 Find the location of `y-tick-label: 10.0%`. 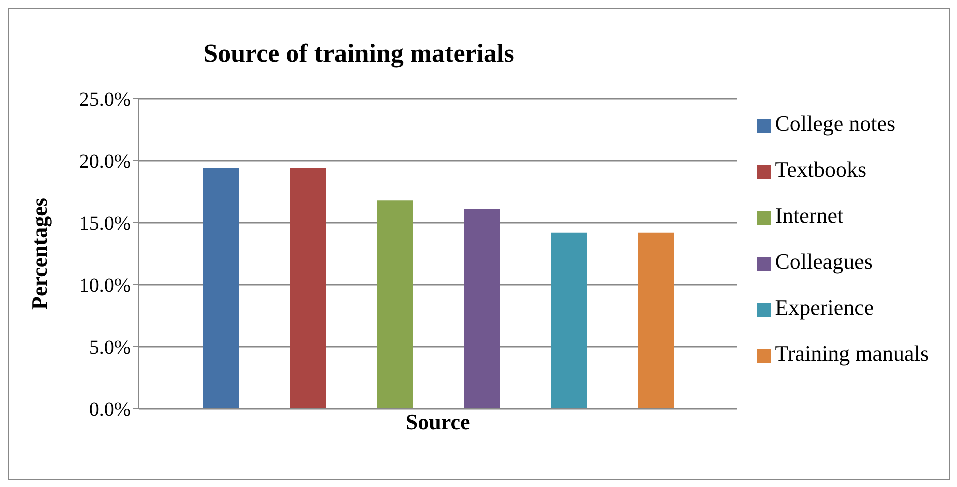

y-tick-label: 10.0% is located at coordinates (105, 286).